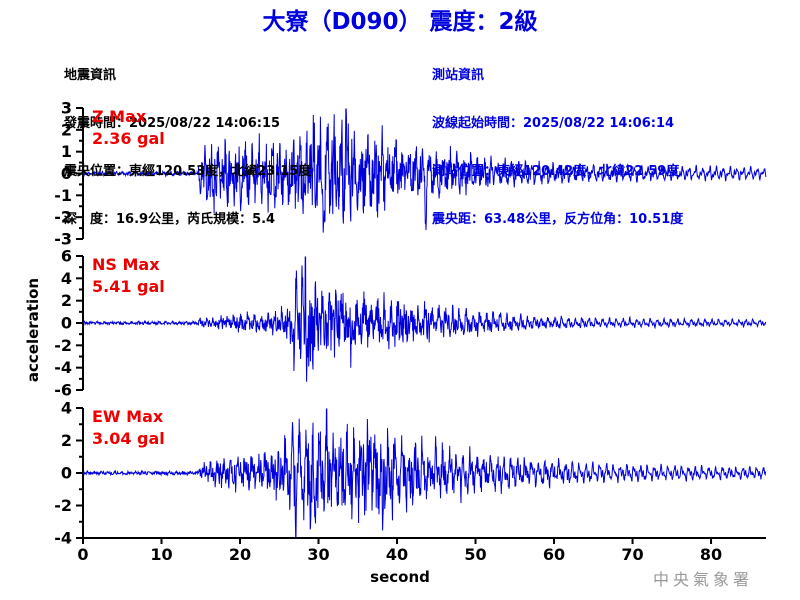 The width and height of the screenshot is (800, 600). What do you see at coordinates (66, 108) in the screenshot?
I see `y-tick-label-Z: 3` at bounding box center [66, 108].